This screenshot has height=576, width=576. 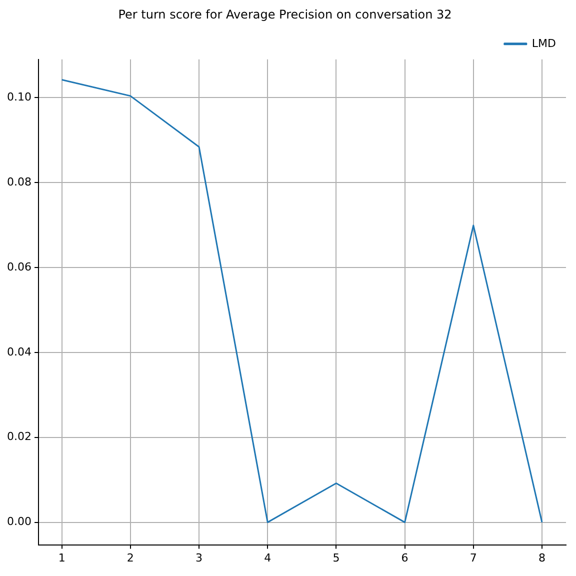 What do you see at coordinates (19, 181) in the screenshot?
I see `y-tick-label: 0.08` at bounding box center [19, 181].